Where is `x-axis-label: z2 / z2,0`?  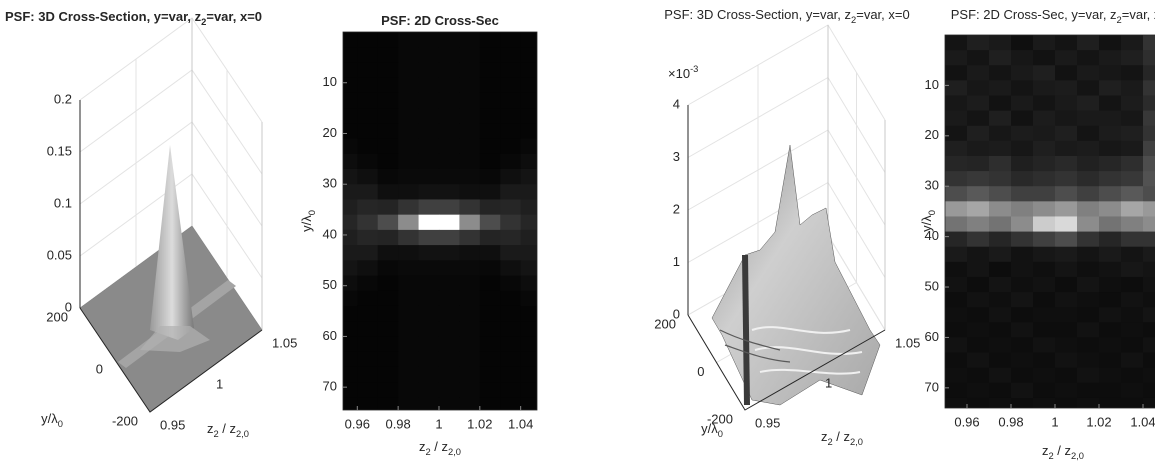
x-axis-label: z2 / z2,0 is located at coordinates (440, 448).